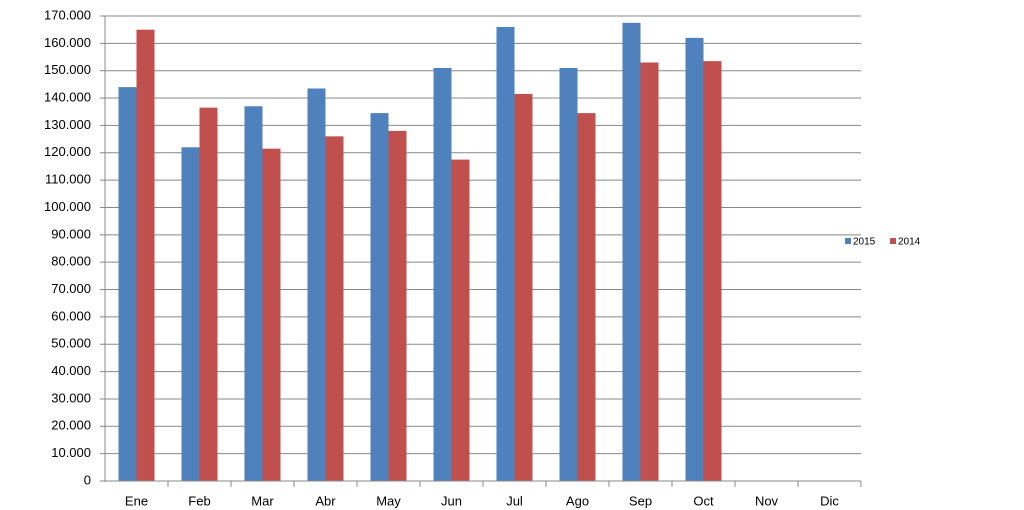 Image resolution: width=1024 pixels, height=510 pixels. Describe the element at coordinates (71, 343) in the screenshot. I see `y-tick-label: 50.000` at that location.